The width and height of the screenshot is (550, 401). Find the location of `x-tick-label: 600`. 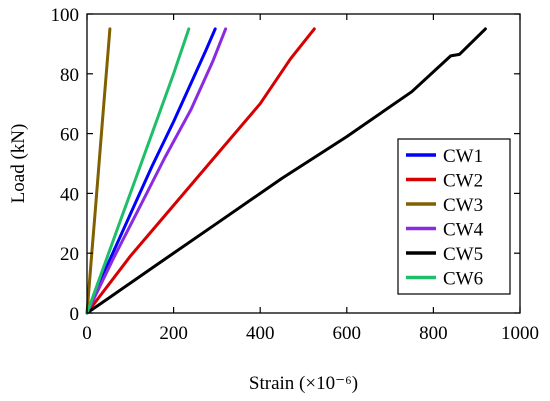

x-tick-label: 600 is located at coordinates (347, 333).